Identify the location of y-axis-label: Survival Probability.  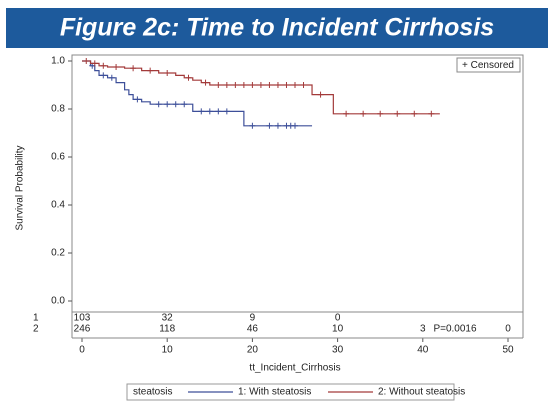
(20, 187).